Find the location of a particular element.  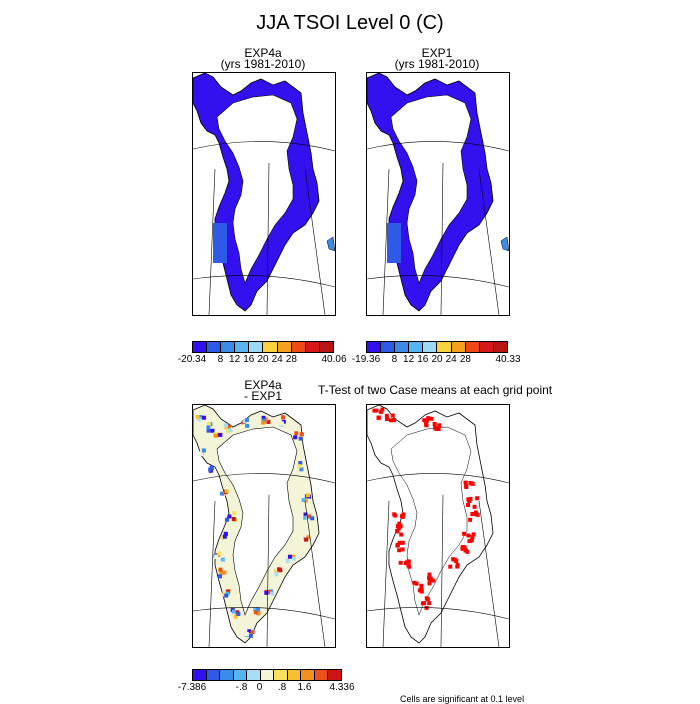

colorbar-tick-label: -19.36 is located at coordinates (366, 359).